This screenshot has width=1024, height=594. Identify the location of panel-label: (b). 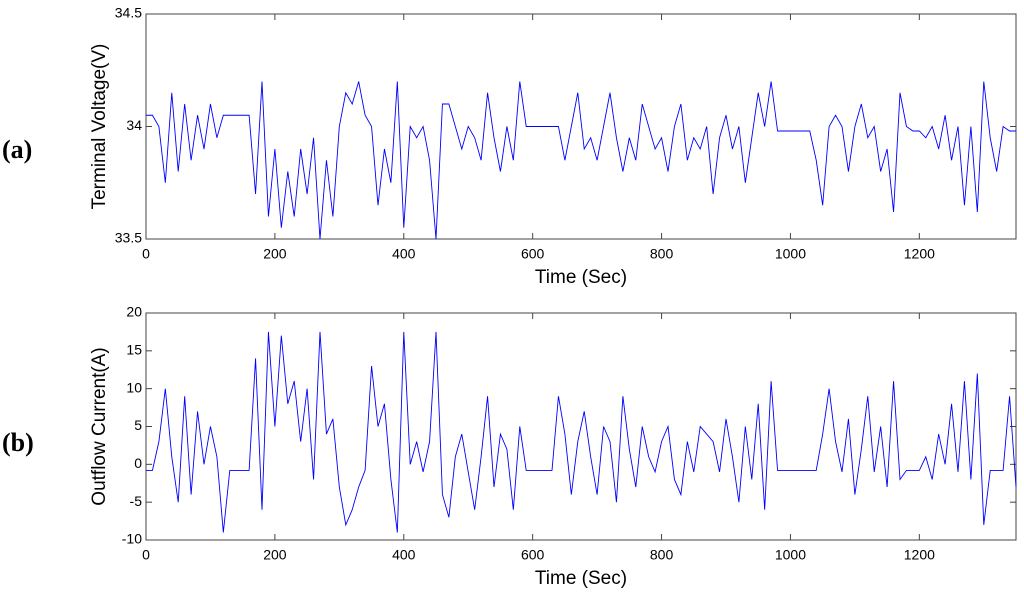
(18, 442).